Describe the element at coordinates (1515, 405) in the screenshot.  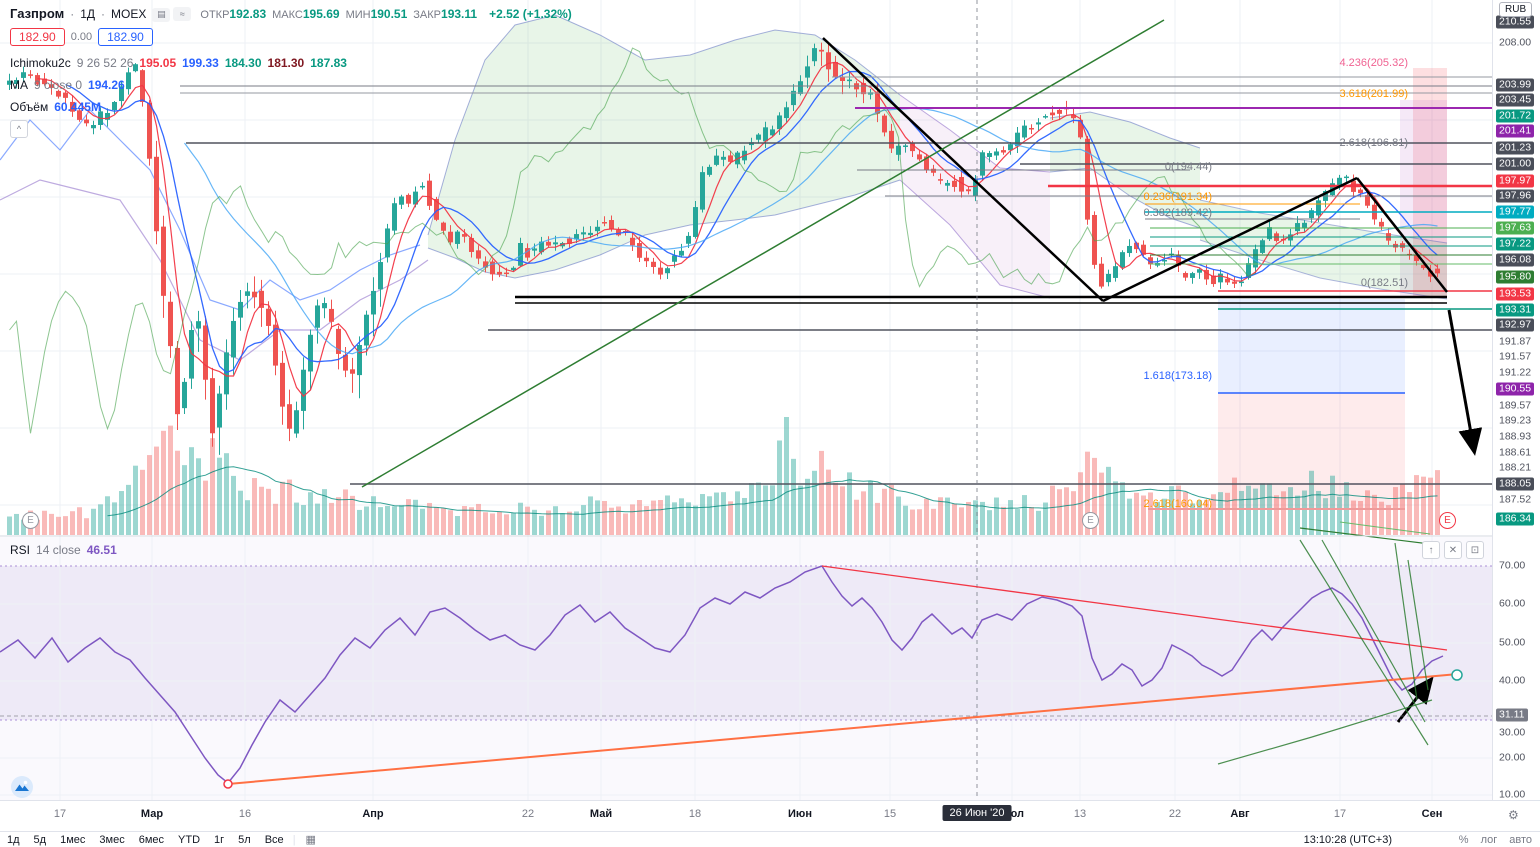
I see `price-scale-label: 189.57` at that location.